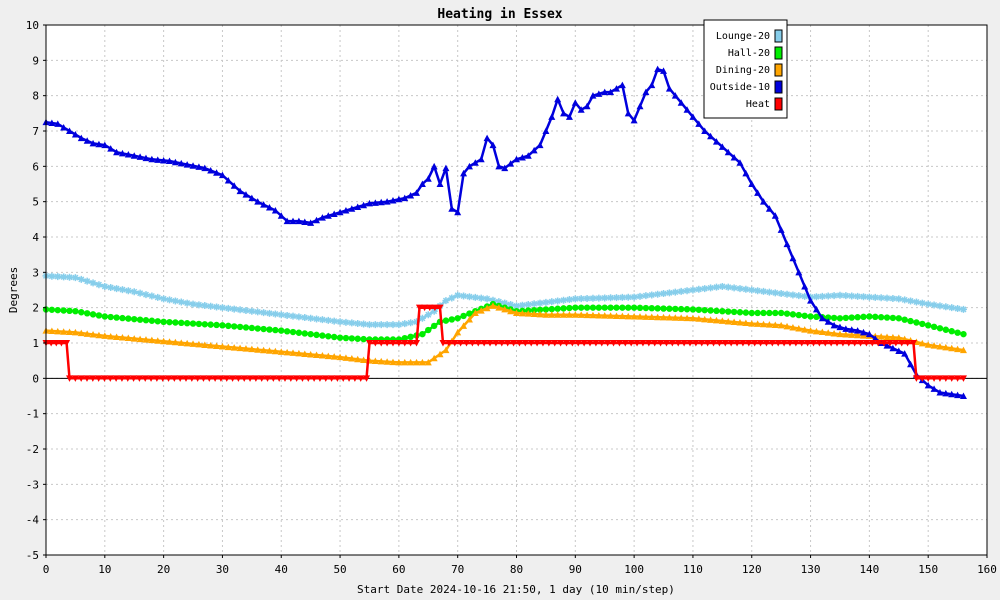 This screenshot has height=600, width=1000. What do you see at coordinates (398, 569) in the screenshot?
I see `x-tick-label: 60` at bounding box center [398, 569].